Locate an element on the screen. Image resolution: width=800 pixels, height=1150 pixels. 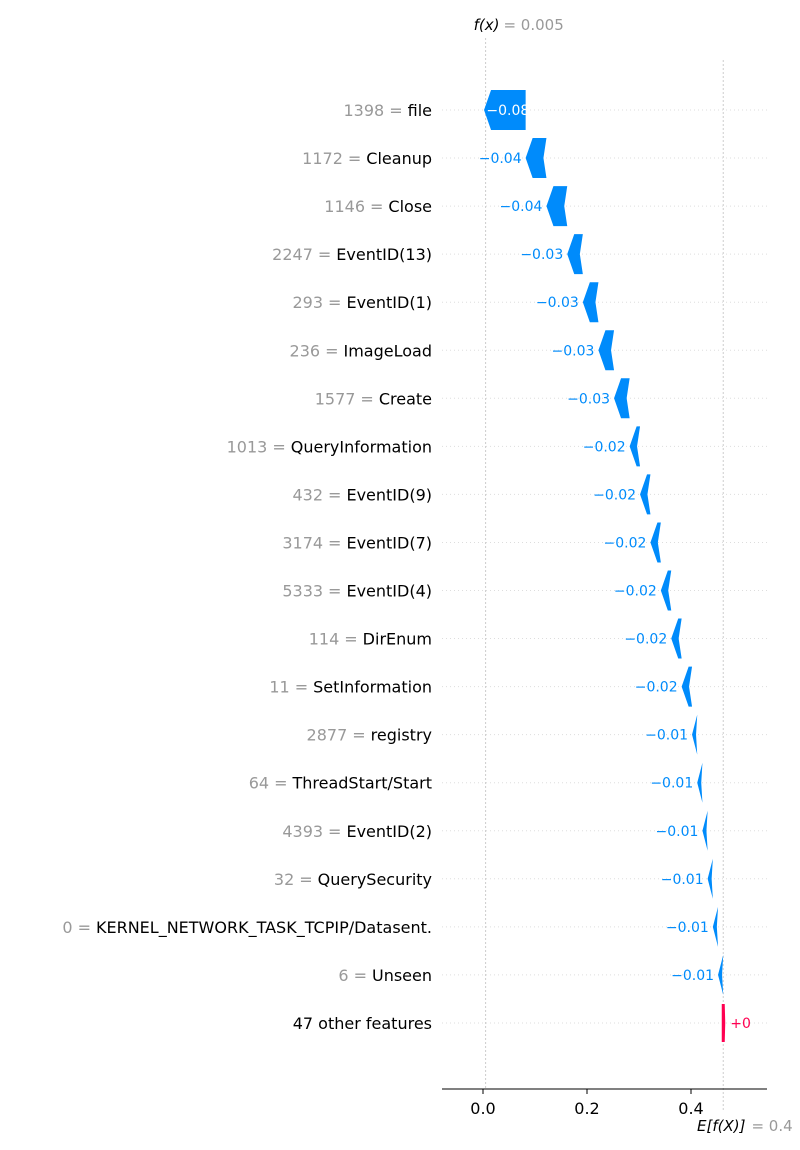
feature-value: 1146 is located at coordinates (344, 206).